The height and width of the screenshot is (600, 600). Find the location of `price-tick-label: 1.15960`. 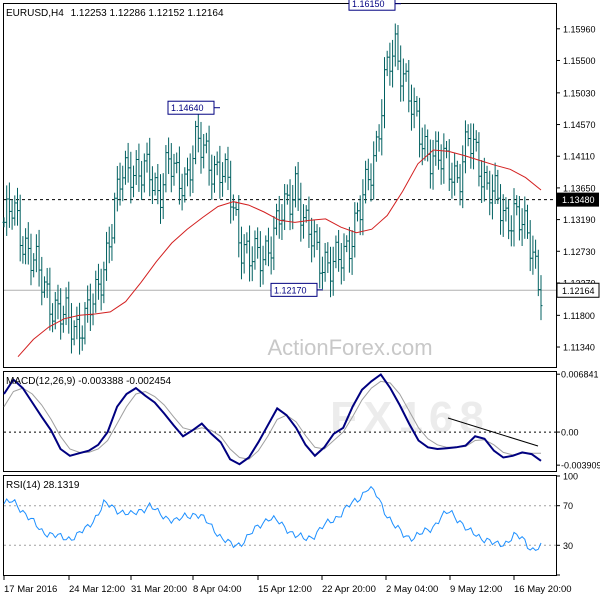

price-tick-label: 1.15960 is located at coordinates (579, 29).